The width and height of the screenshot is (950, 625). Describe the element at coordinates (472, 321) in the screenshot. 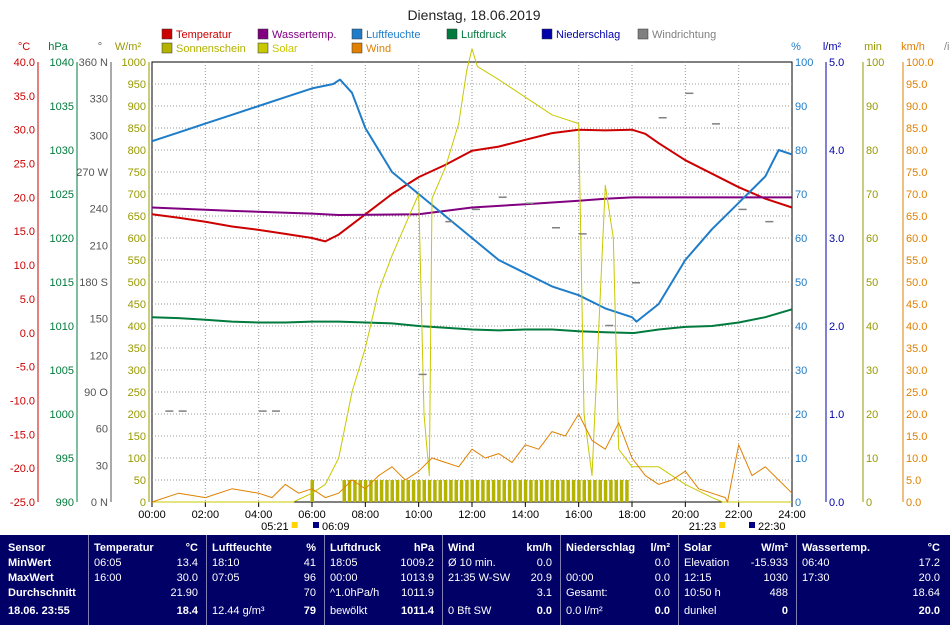

I see `series-line-luftdruck` at that location.